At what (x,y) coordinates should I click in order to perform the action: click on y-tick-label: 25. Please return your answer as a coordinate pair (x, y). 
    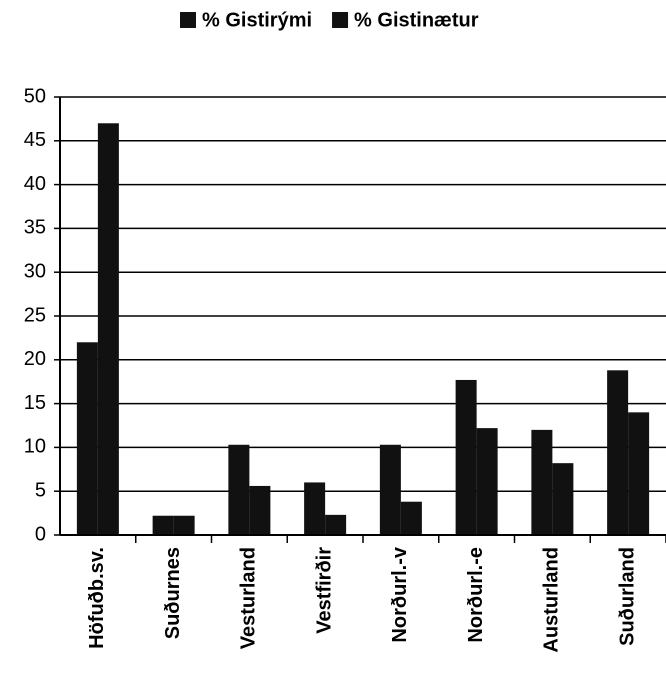
    Looking at the image, I should click on (35, 315).